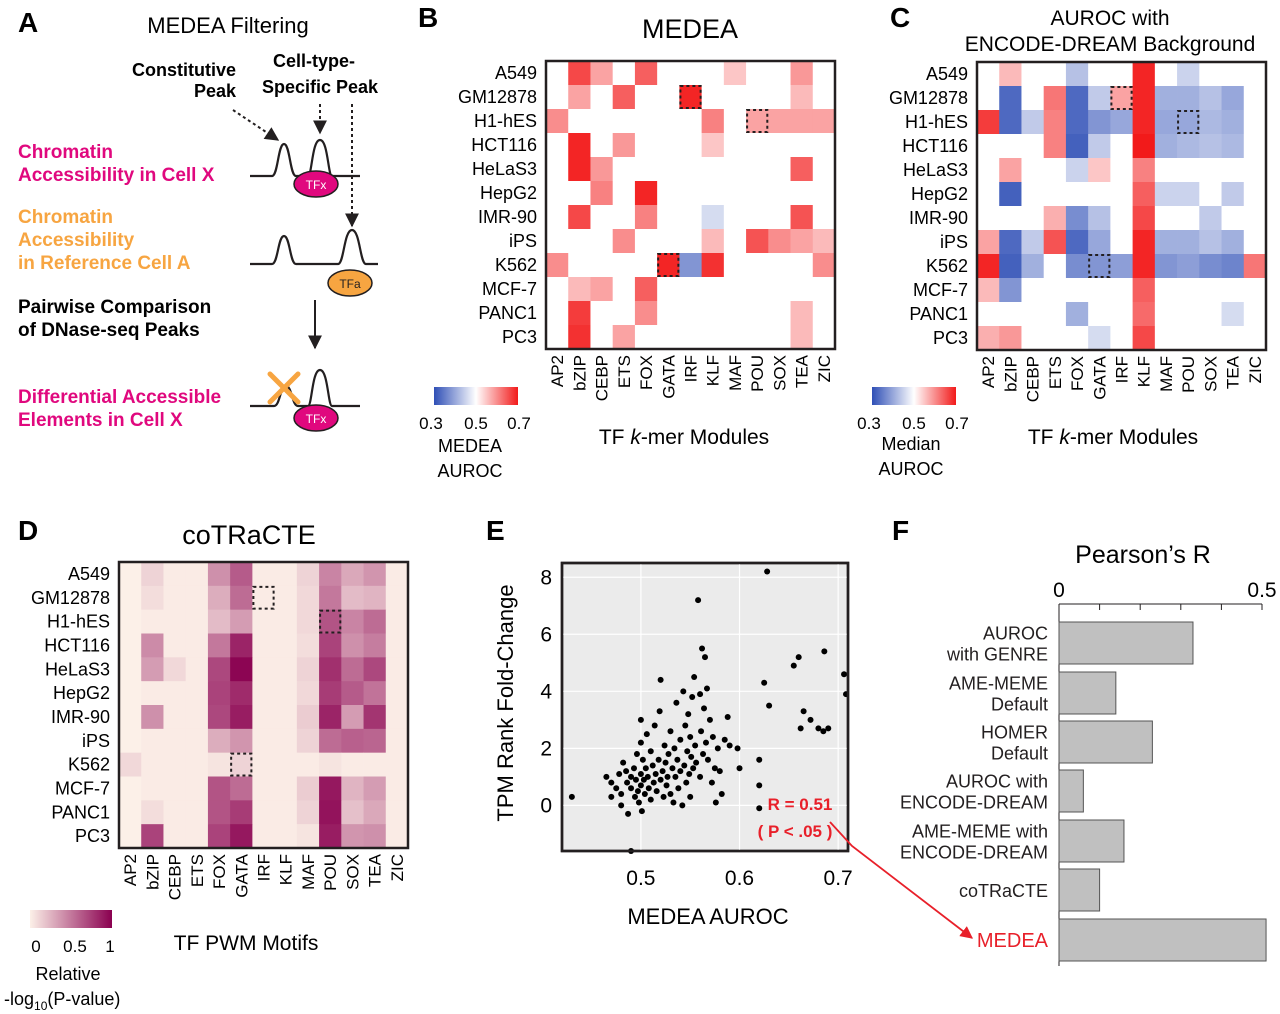 The height and width of the screenshot is (1014, 1280). I want to click on col-label: AP2, so click(988, 372).